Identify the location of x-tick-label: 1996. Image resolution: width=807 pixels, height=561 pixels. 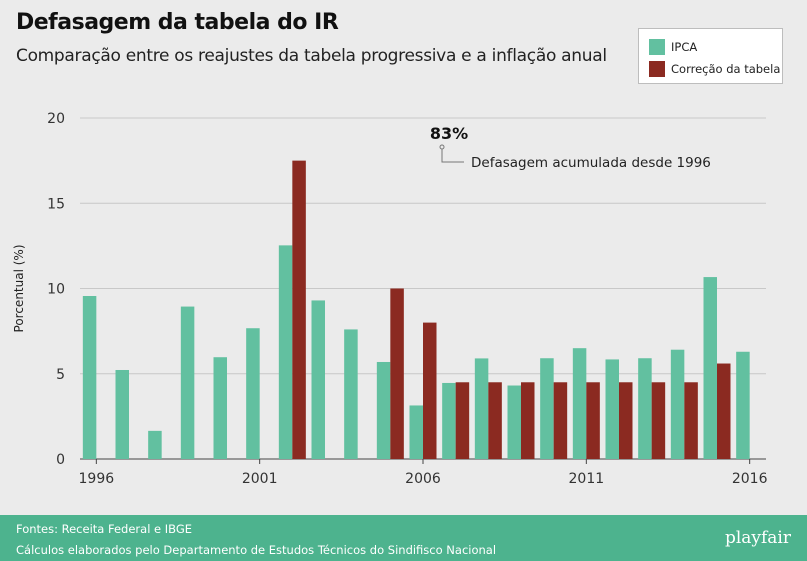
(97, 479).